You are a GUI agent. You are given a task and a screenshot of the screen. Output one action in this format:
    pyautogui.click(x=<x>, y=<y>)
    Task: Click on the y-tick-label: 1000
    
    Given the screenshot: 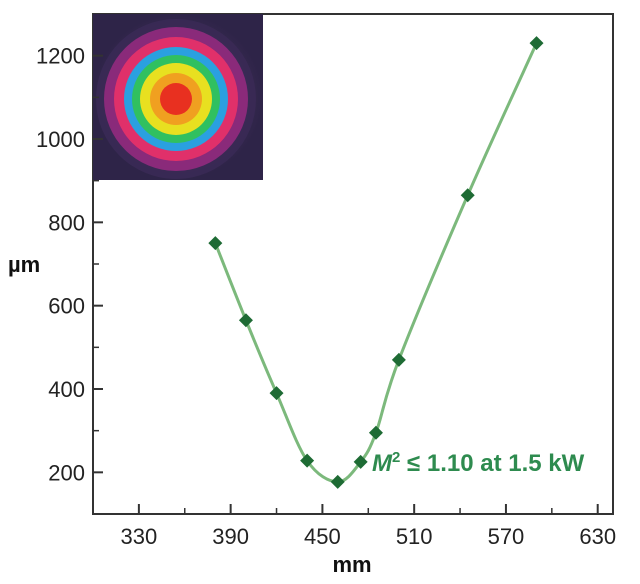 What is the action you would take?
    pyautogui.click(x=60, y=139)
    